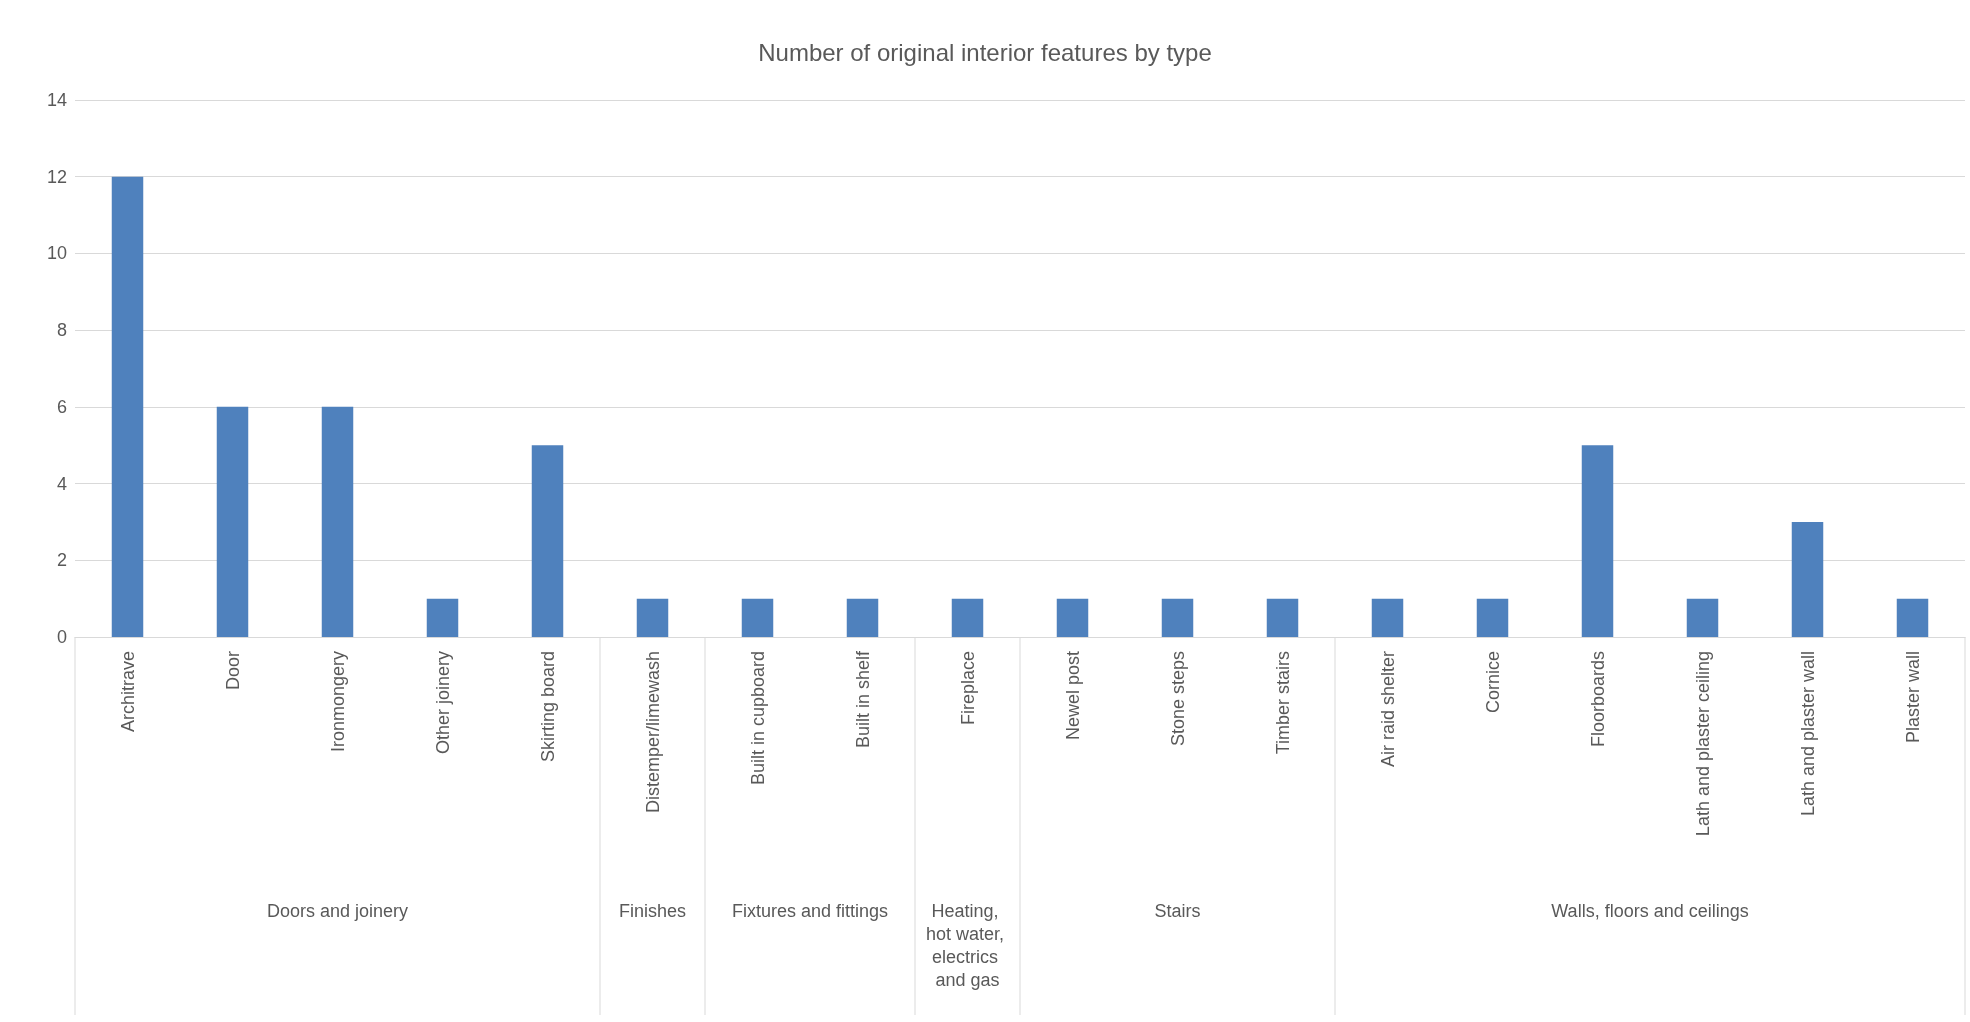  Describe the element at coordinates (547, 707) in the screenshot. I see `x-tick-label: Skirting board` at that location.